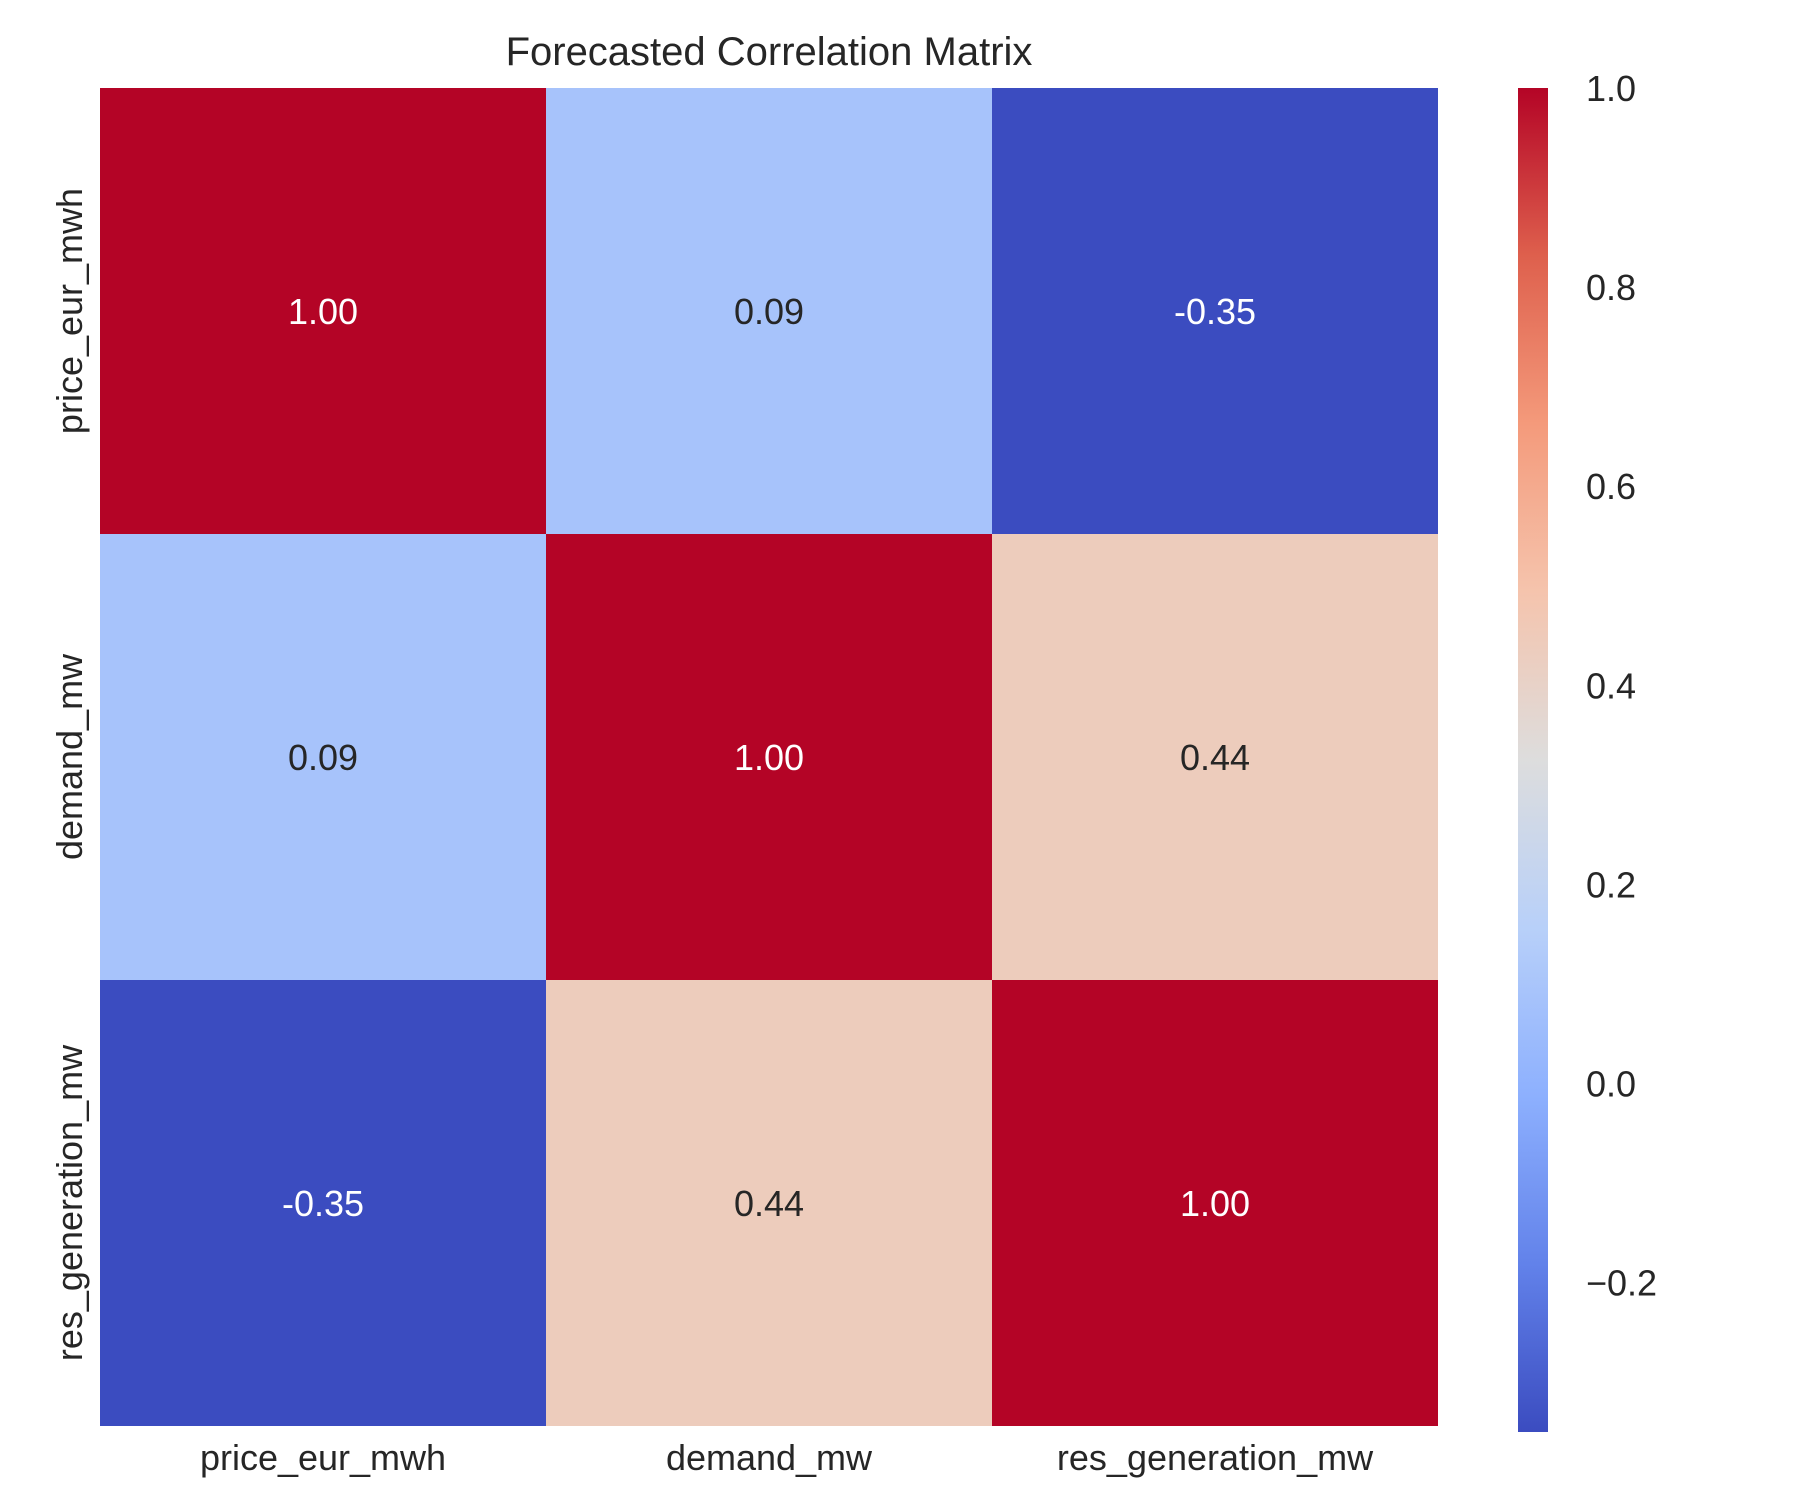 The height and width of the screenshot is (1500, 1800). What do you see at coordinates (1611, 884) in the screenshot?
I see `colorbar-tick-label: 0.2` at bounding box center [1611, 884].